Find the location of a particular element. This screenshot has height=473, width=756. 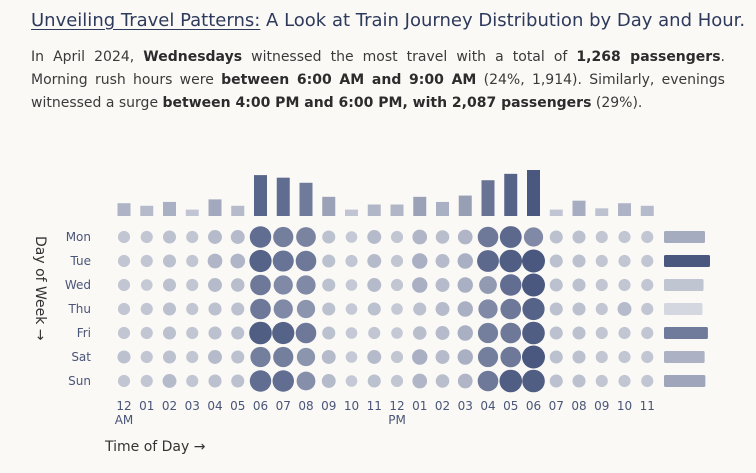

x-axis-title: Time of Day → is located at coordinates (155, 447).